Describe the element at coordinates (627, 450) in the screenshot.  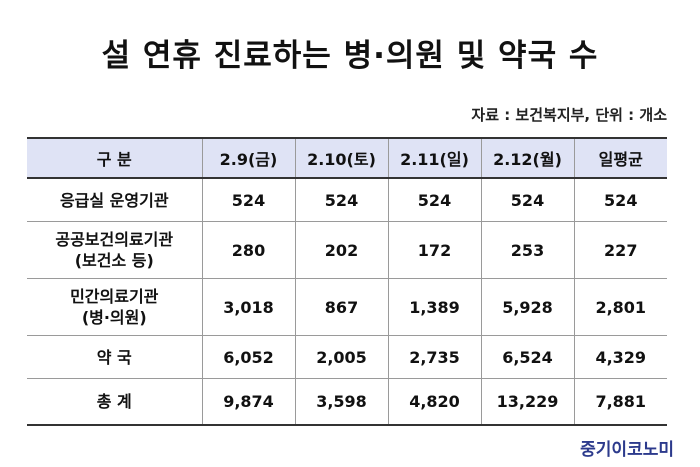
I see `brand-logo-text: 중기이코노미` at that location.